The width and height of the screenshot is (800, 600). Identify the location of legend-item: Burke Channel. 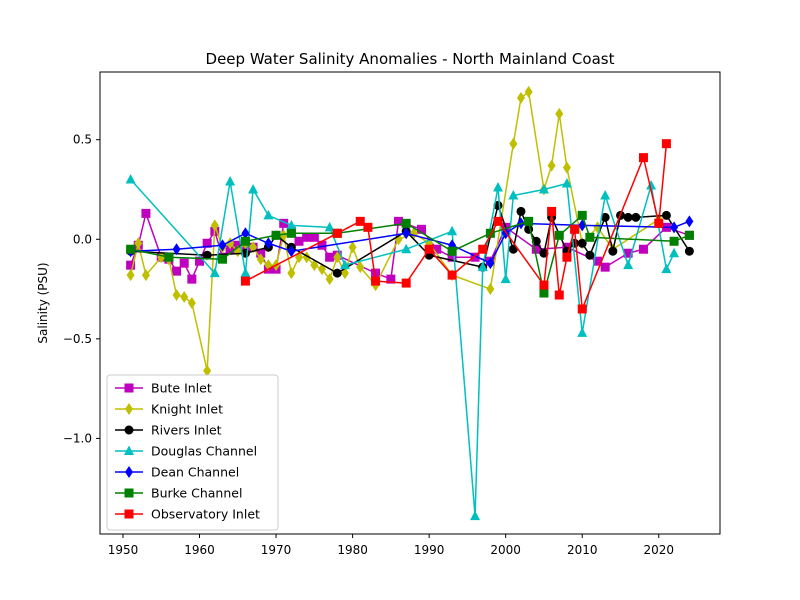
(178, 493).